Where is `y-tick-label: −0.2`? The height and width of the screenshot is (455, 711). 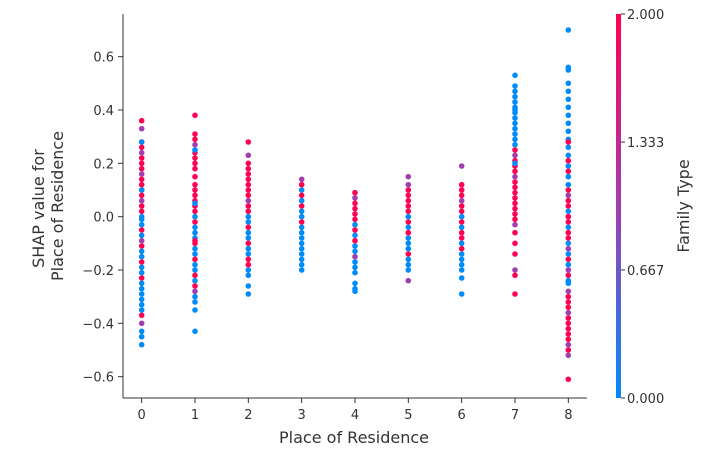 y-tick-label: −0.2 is located at coordinates (98, 271).